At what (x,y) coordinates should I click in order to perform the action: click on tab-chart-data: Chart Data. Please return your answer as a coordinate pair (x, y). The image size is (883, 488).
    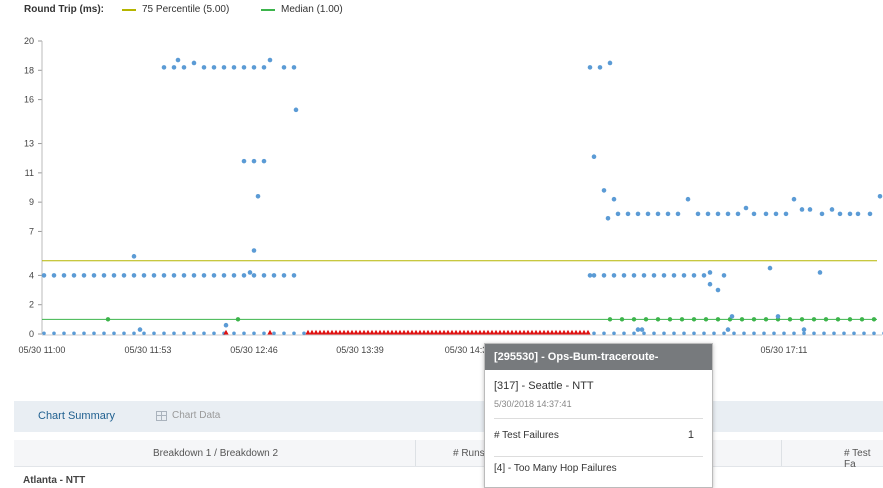
    Looking at the image, I should click on (188, 415).